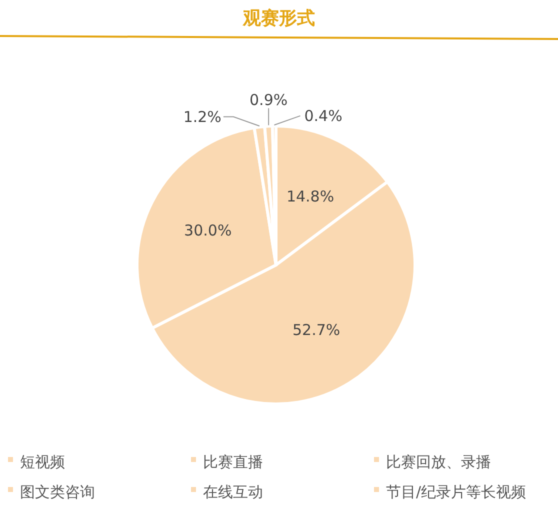  I want to click on chart-title: 观赛形式, so click(278, 18).